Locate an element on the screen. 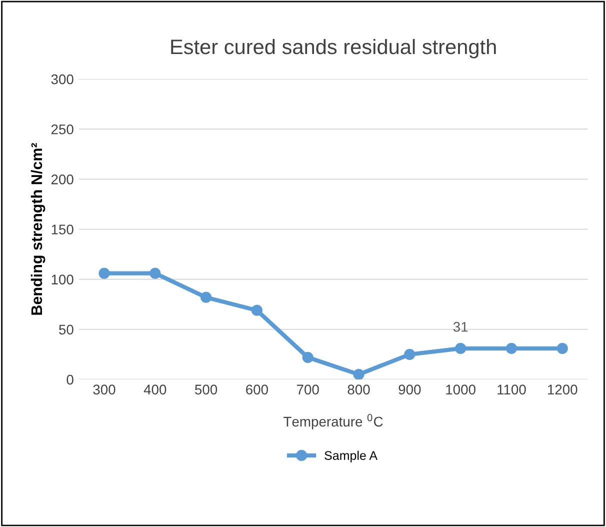  legend-label: Sample A is located at coordinates (351, 456).